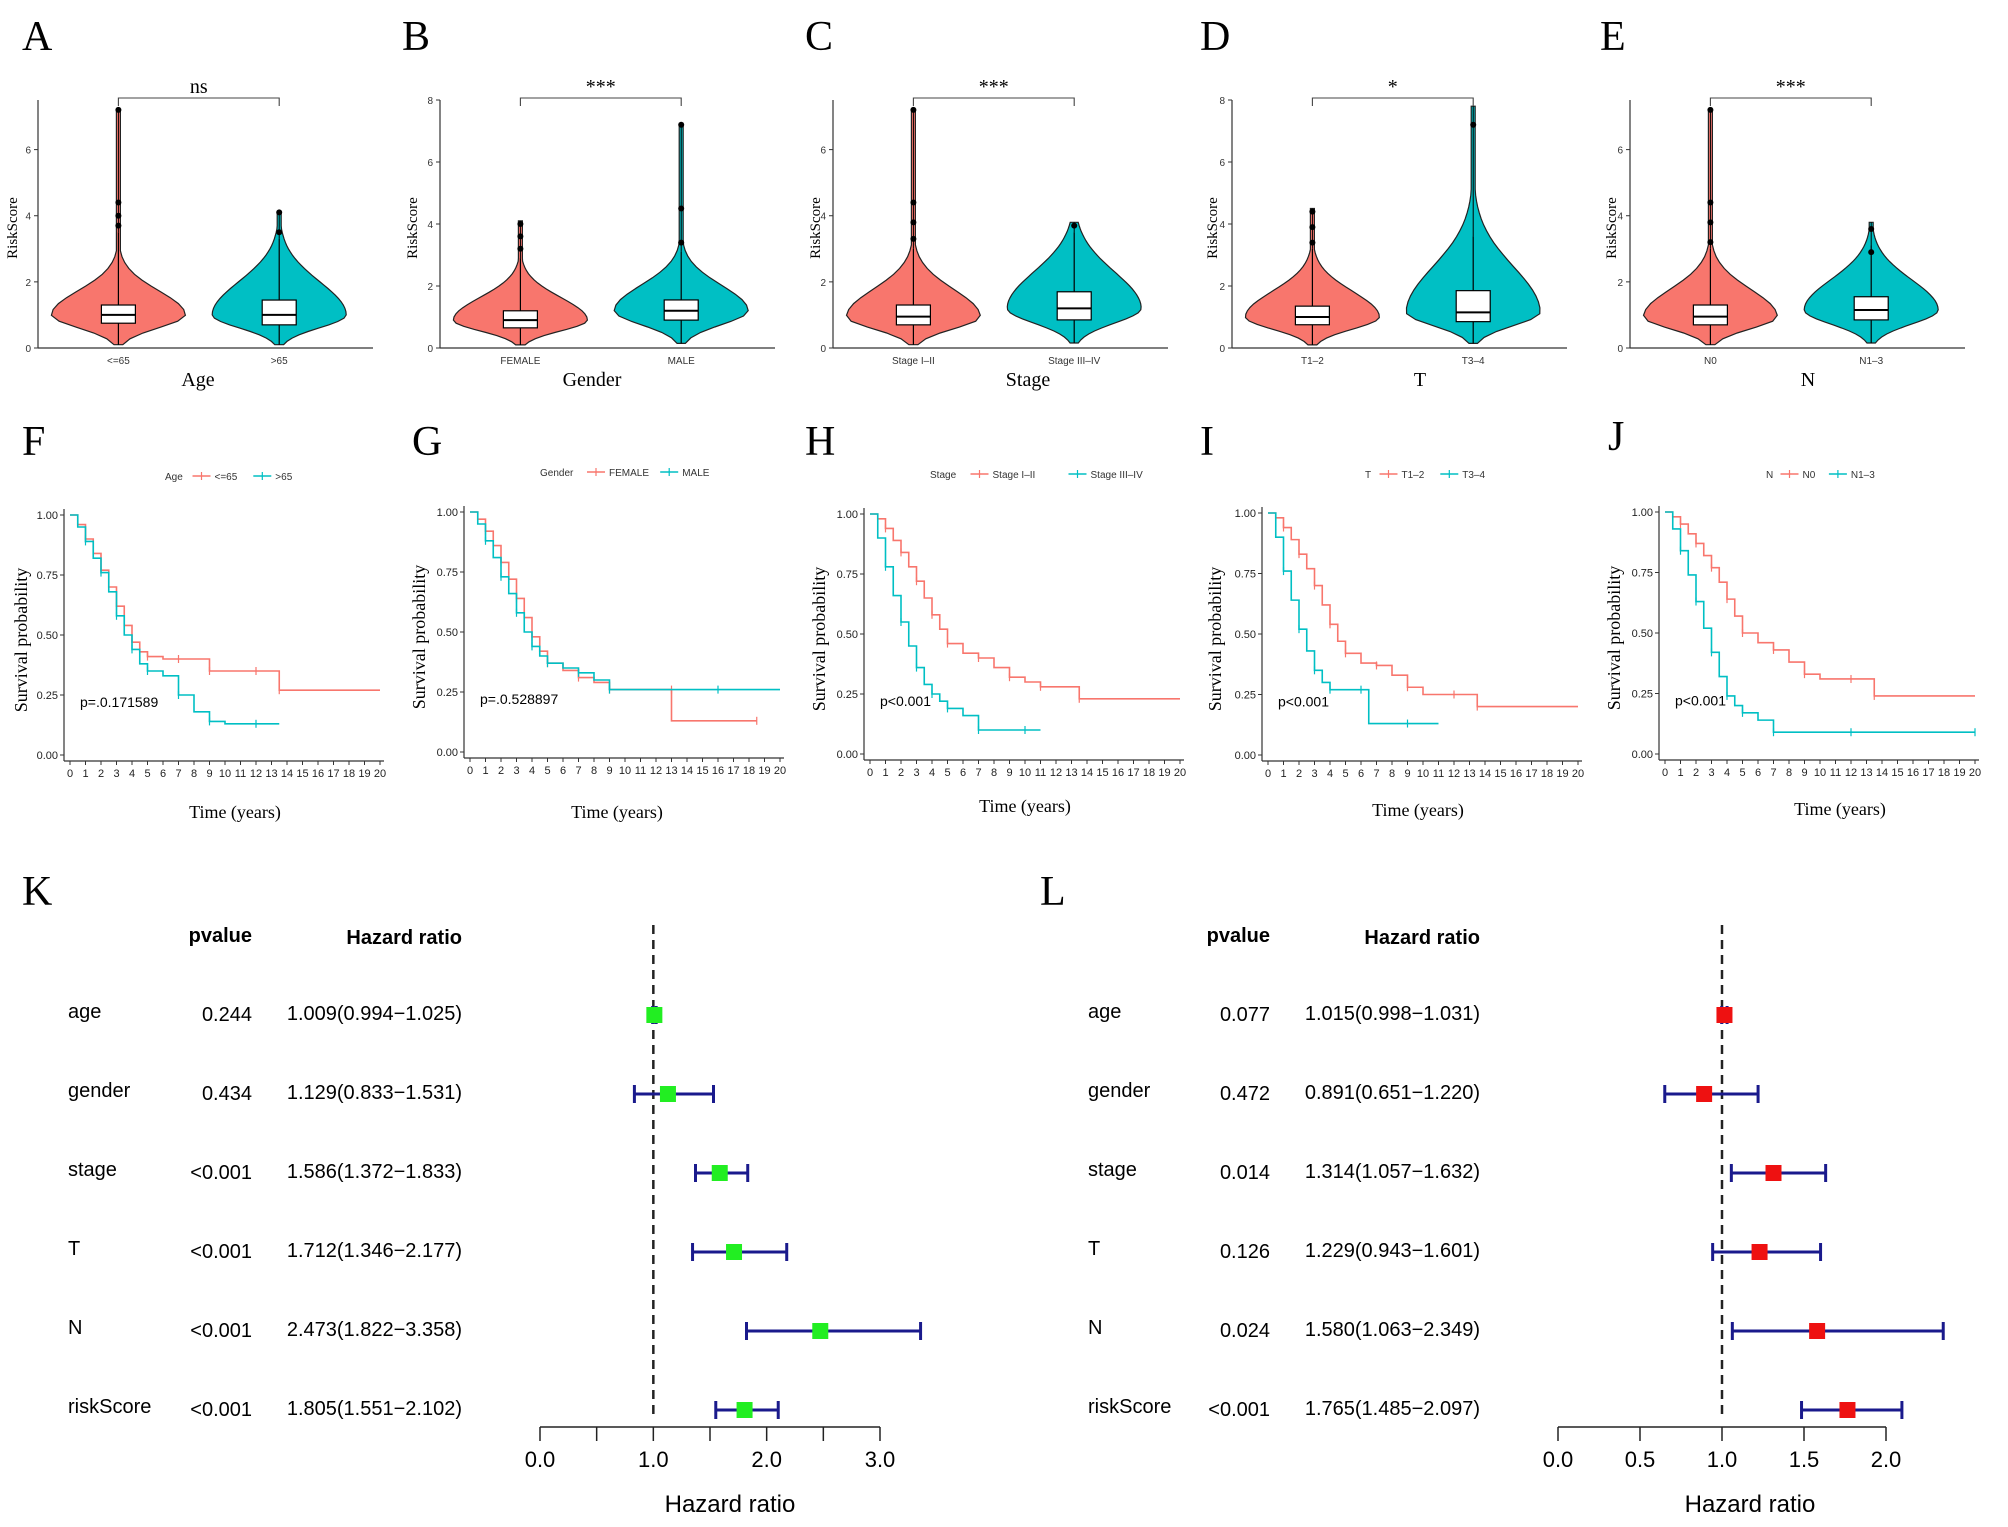 Image resolution: width=2008 pixels, height=1527 pixels. What do you see at coordinates (1722, 1459) in the screenshot?
I see `x-tick-label: 1.0` at bounding box center [1722, 1459].